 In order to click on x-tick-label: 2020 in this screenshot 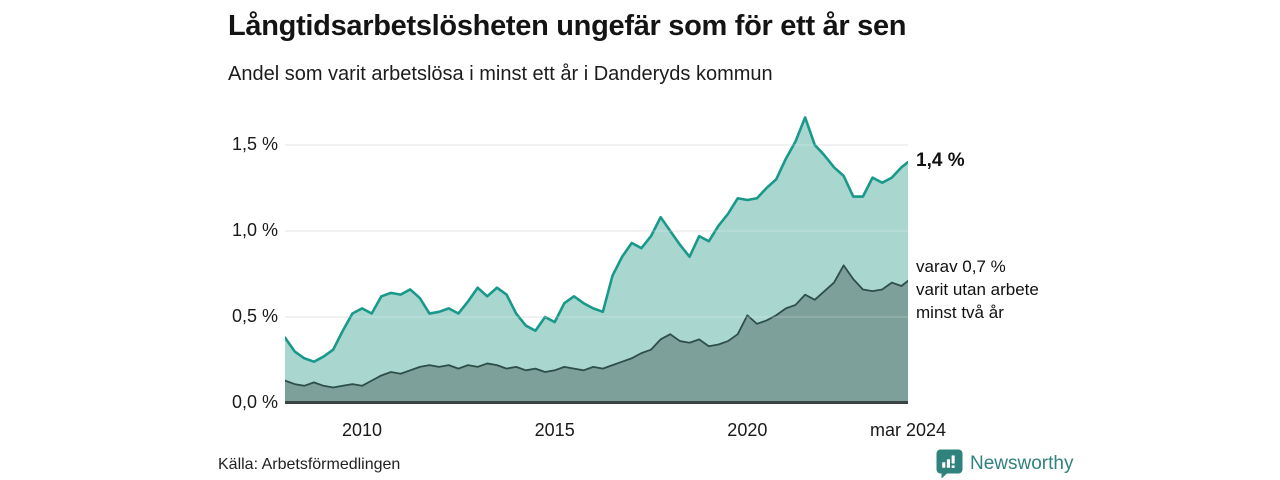, I will do `click(747, 430)`.